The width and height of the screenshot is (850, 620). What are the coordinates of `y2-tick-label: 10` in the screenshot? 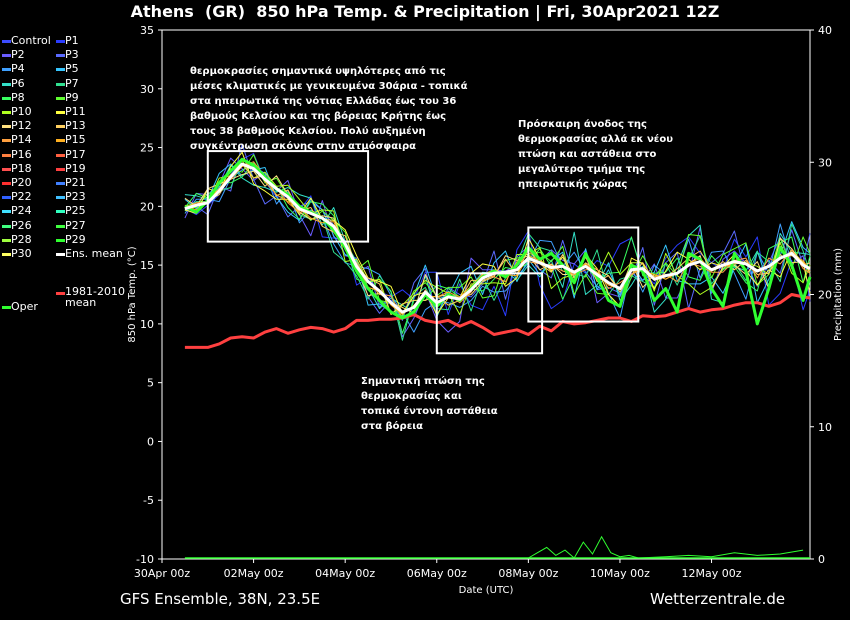 It's located at (825, 427).